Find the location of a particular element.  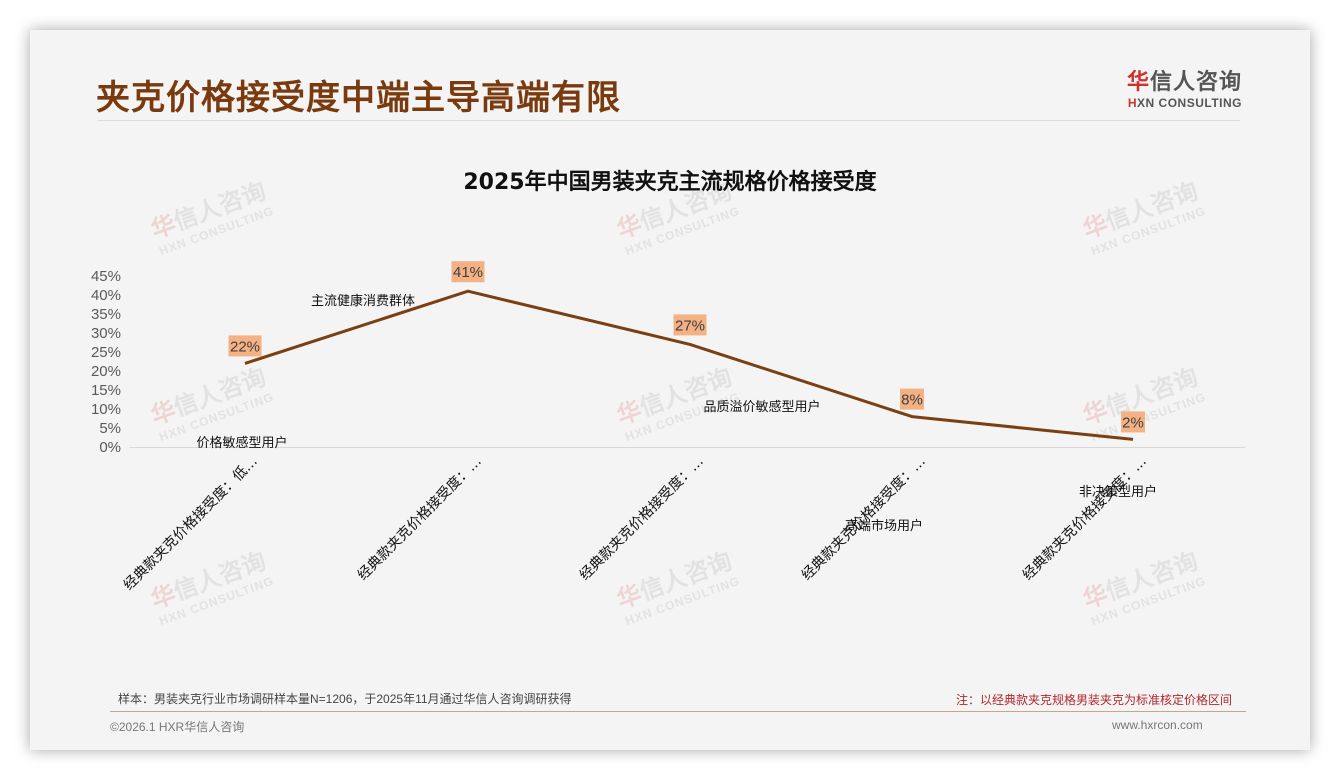

page-title: 夹克价格接受度中端主导高端有限 is located at coordinates (358, 98).